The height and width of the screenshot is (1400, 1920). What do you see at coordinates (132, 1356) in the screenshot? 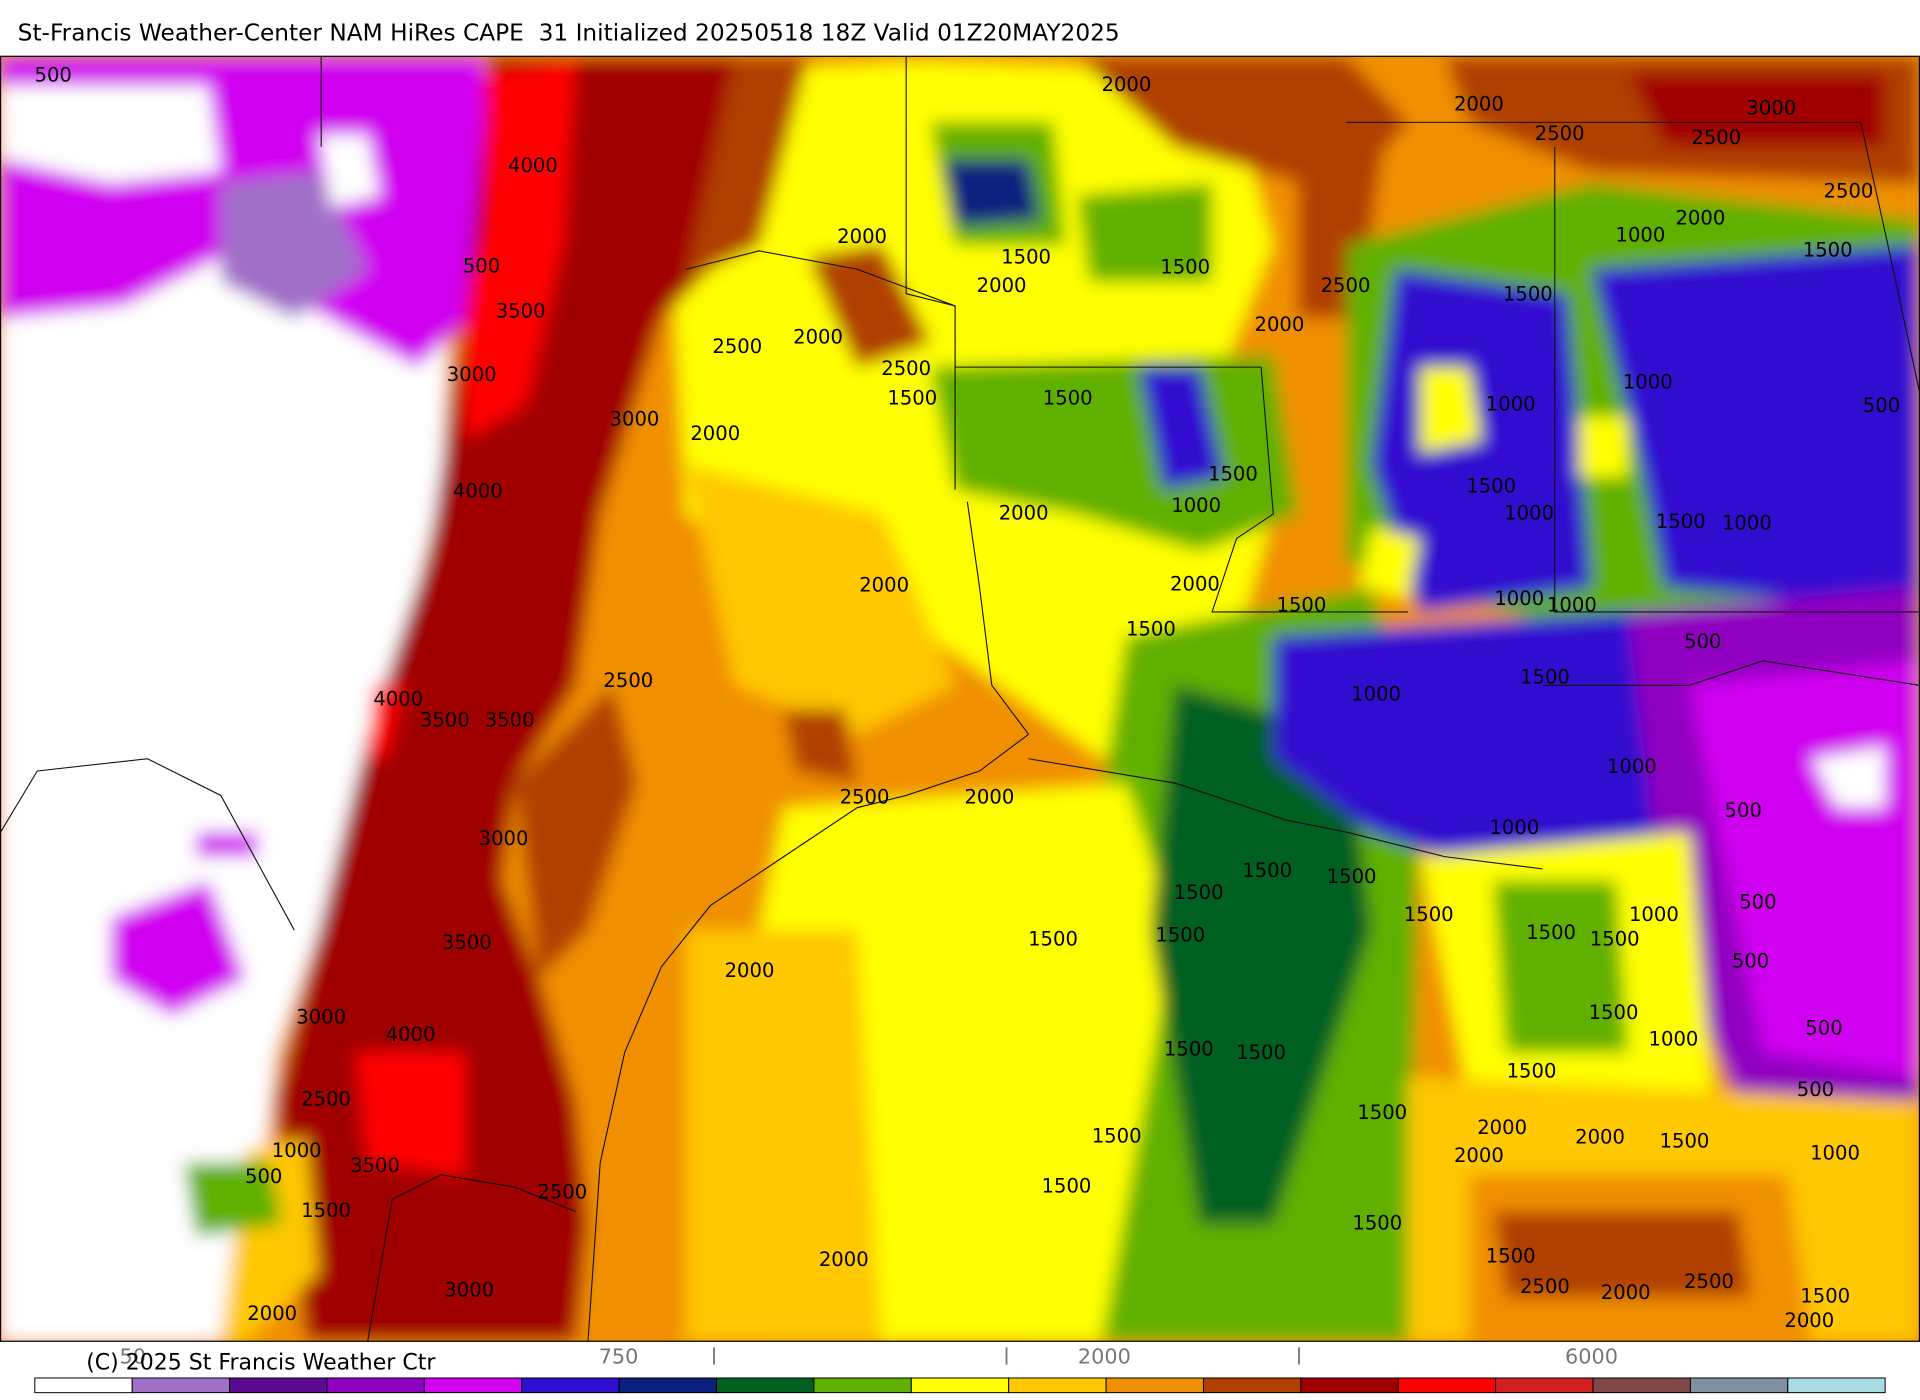
I see `colorbar-label: 50` at bounding box center [132, 1356].